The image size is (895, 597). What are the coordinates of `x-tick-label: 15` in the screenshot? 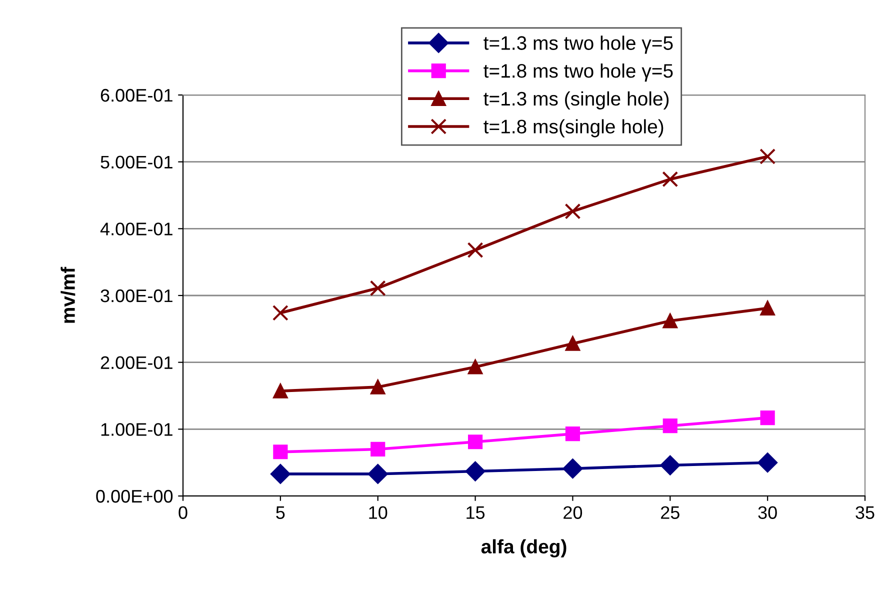 It's located at (475, 512).